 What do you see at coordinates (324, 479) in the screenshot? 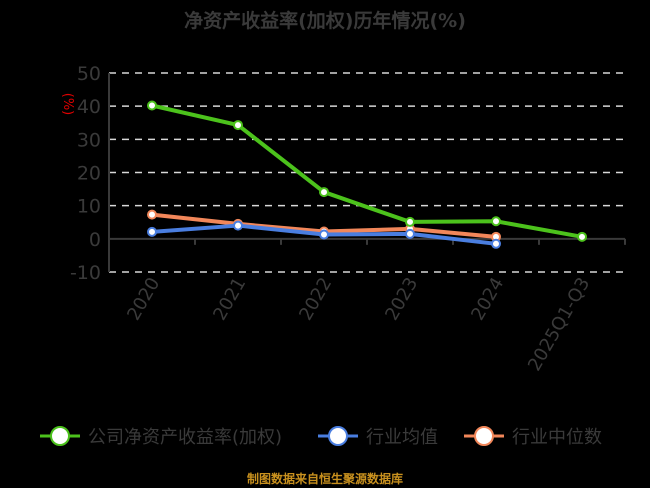
I see `data-source-note: 制图数据来自恒生聚源数据库` at bounding box center [324, 479].